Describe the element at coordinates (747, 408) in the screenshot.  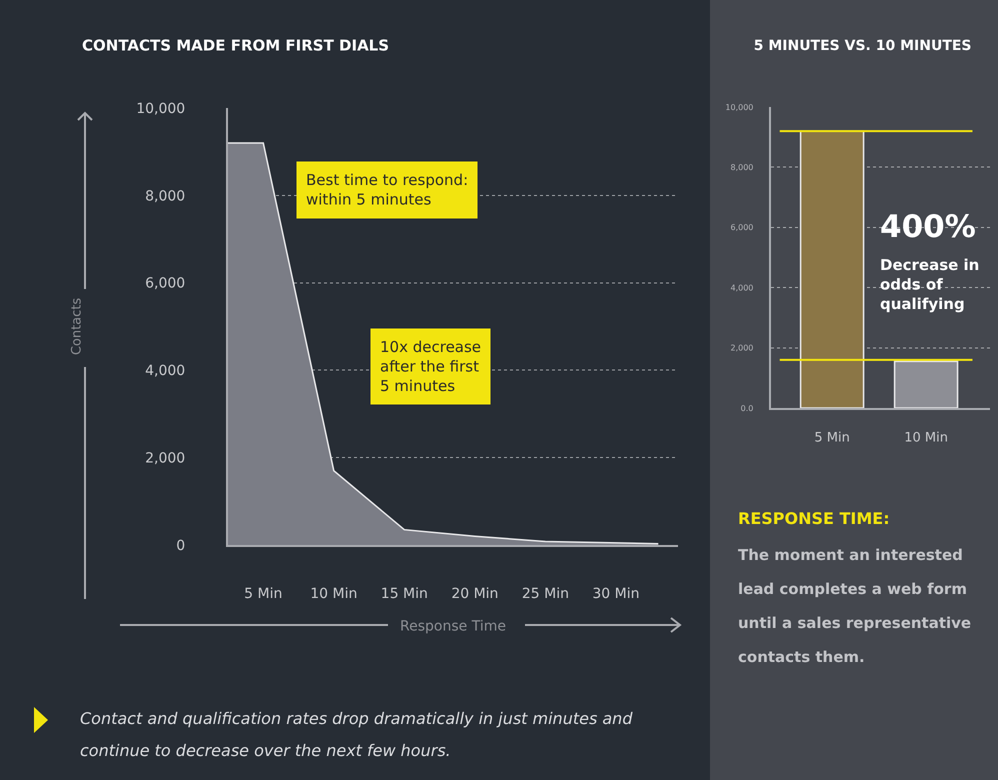
I see `y-tick-label: 0.0` at that location.